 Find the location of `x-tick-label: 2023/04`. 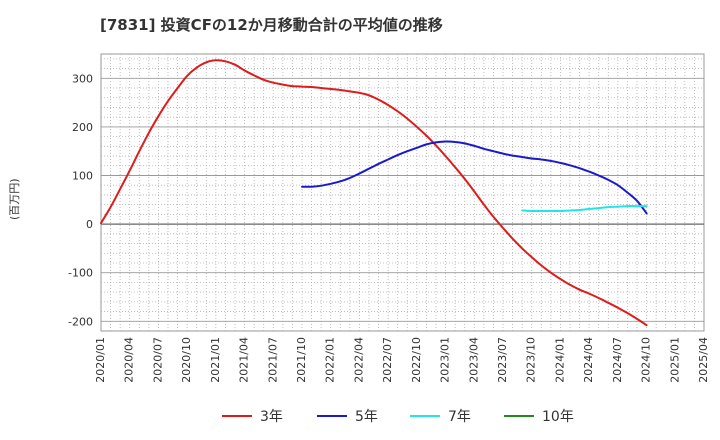

x-tick-label: 2023/04 is located at coordinates (473, 360).